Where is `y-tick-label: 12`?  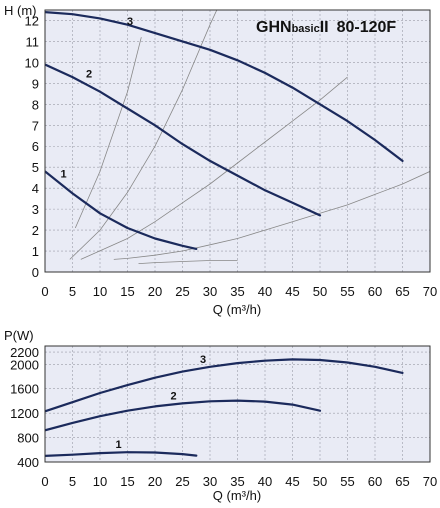
y-tick-label: 12 is located at coordinates (32, 20).